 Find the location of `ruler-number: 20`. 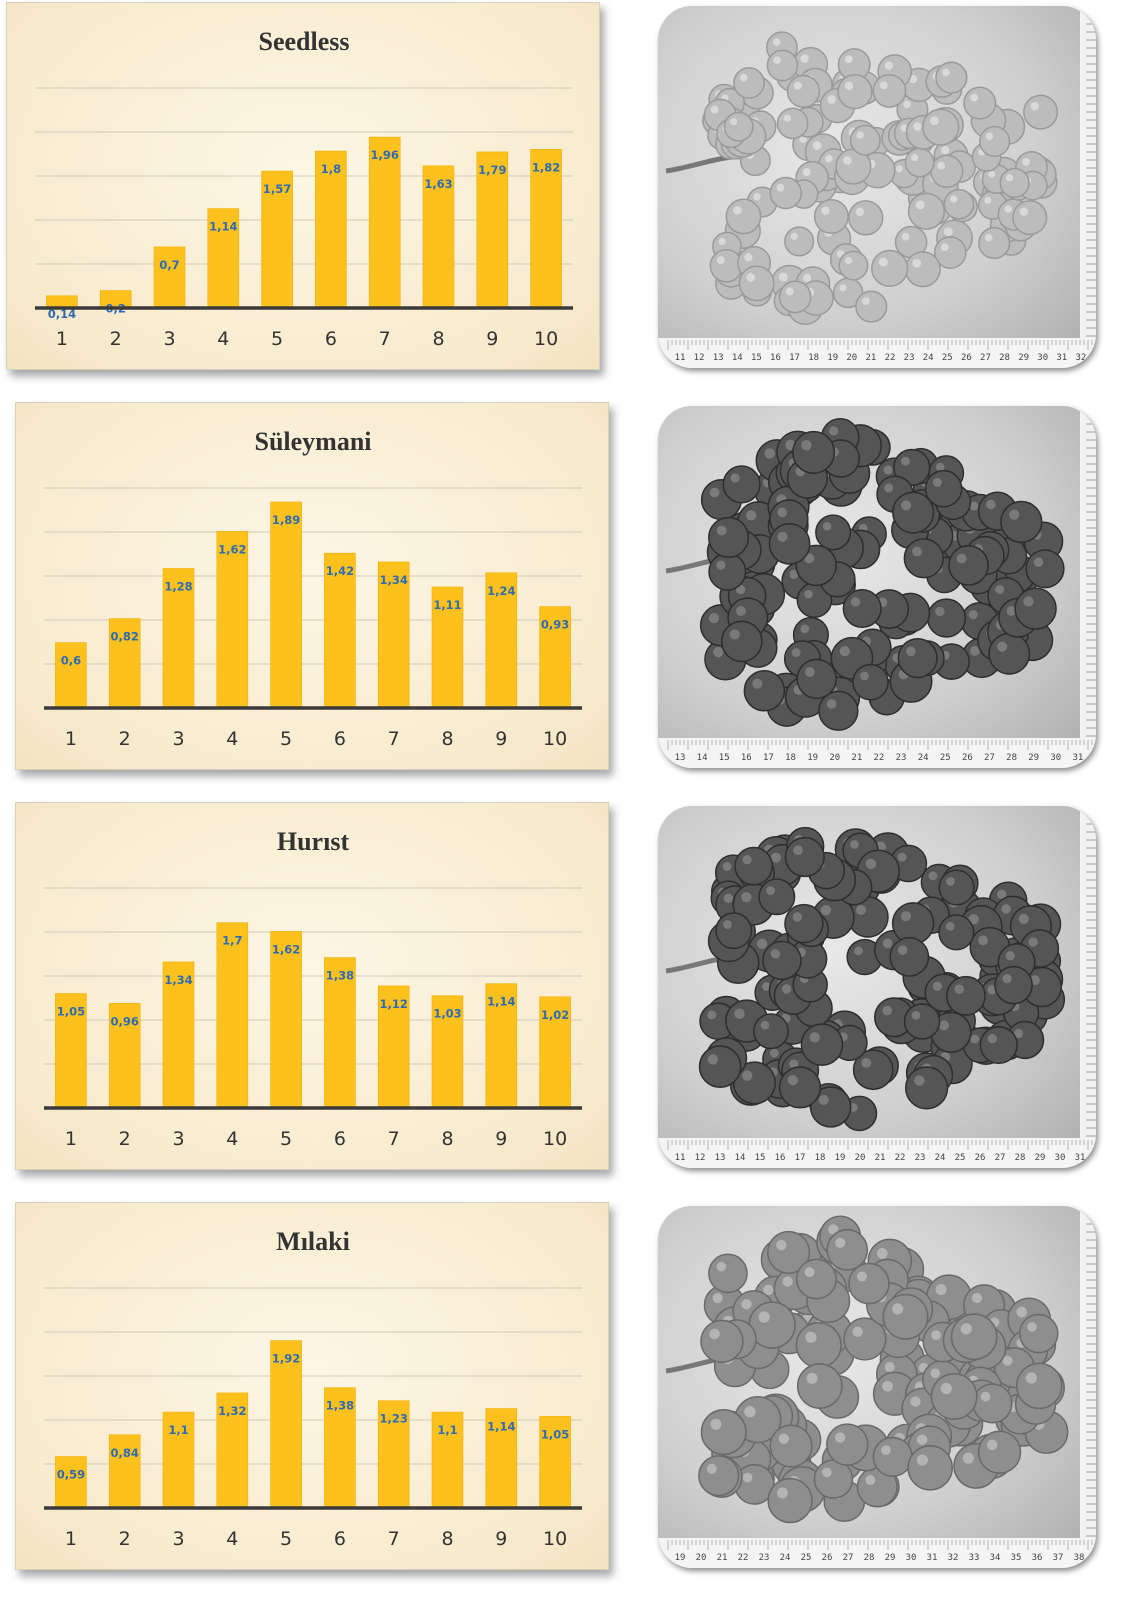

ruler-number: 20 is located at coordinates (860, 1158).